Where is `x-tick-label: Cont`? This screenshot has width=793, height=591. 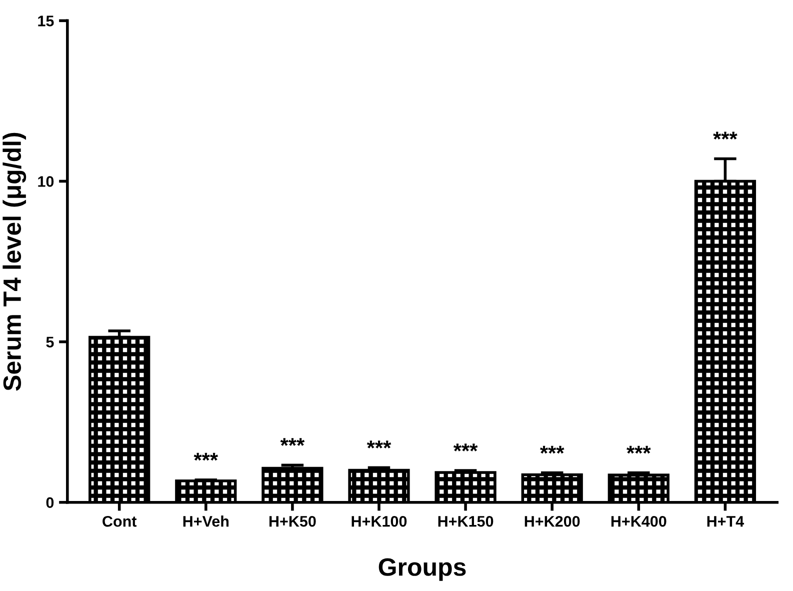 x-tick-label: Cont is located at coordinates (119, 521).